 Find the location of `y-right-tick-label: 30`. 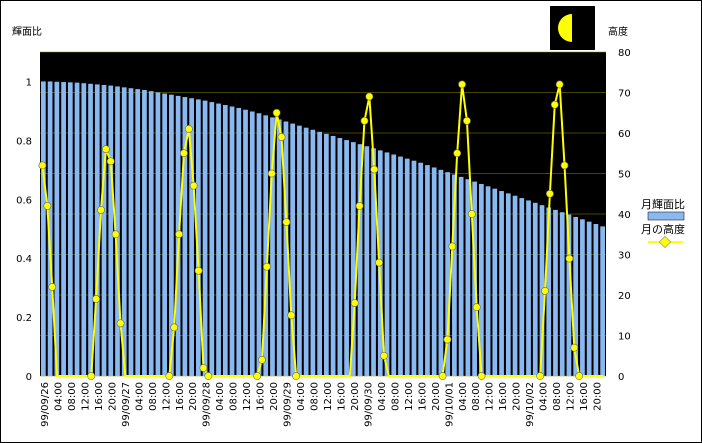

y-right-tick-label: 30 is located at coordinates (624, 256).